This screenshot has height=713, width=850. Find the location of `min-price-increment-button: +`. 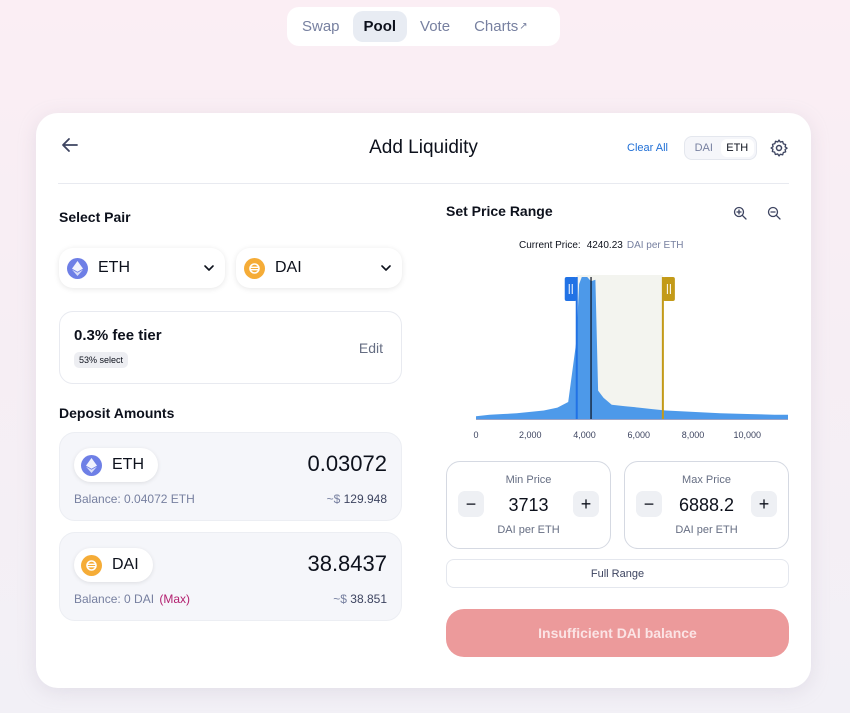

min-price-increment-button: + is located at coordinates (586, 504).